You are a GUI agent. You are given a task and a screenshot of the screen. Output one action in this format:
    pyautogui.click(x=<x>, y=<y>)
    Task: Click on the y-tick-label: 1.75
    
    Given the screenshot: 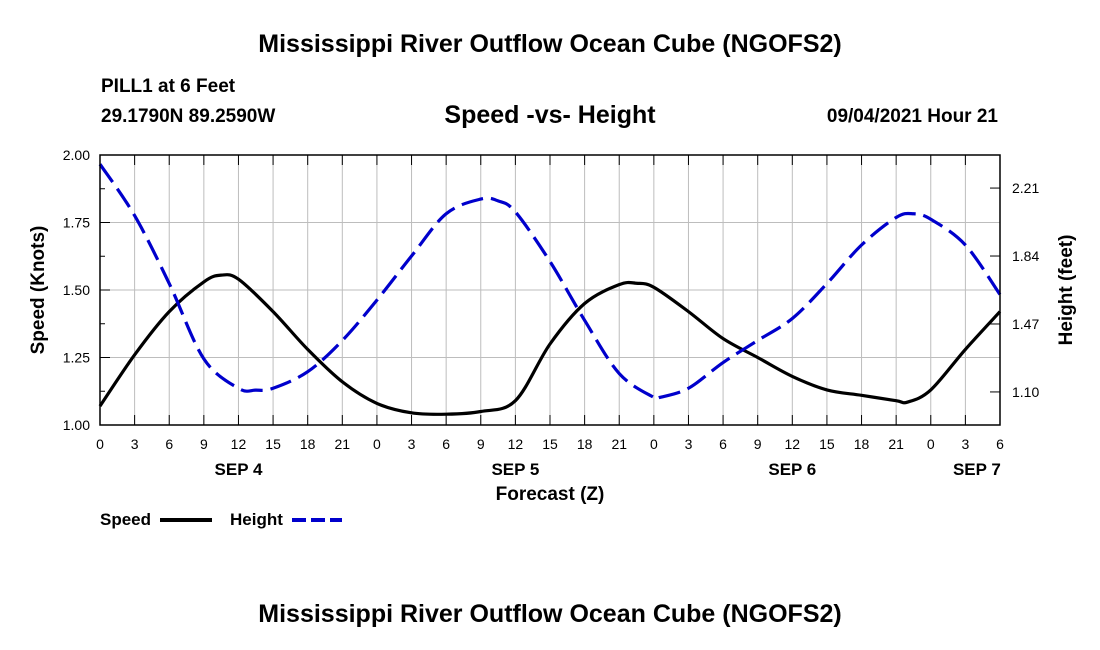 What is the action you would take?
    pyautogui.click(x=76, y=223)
    